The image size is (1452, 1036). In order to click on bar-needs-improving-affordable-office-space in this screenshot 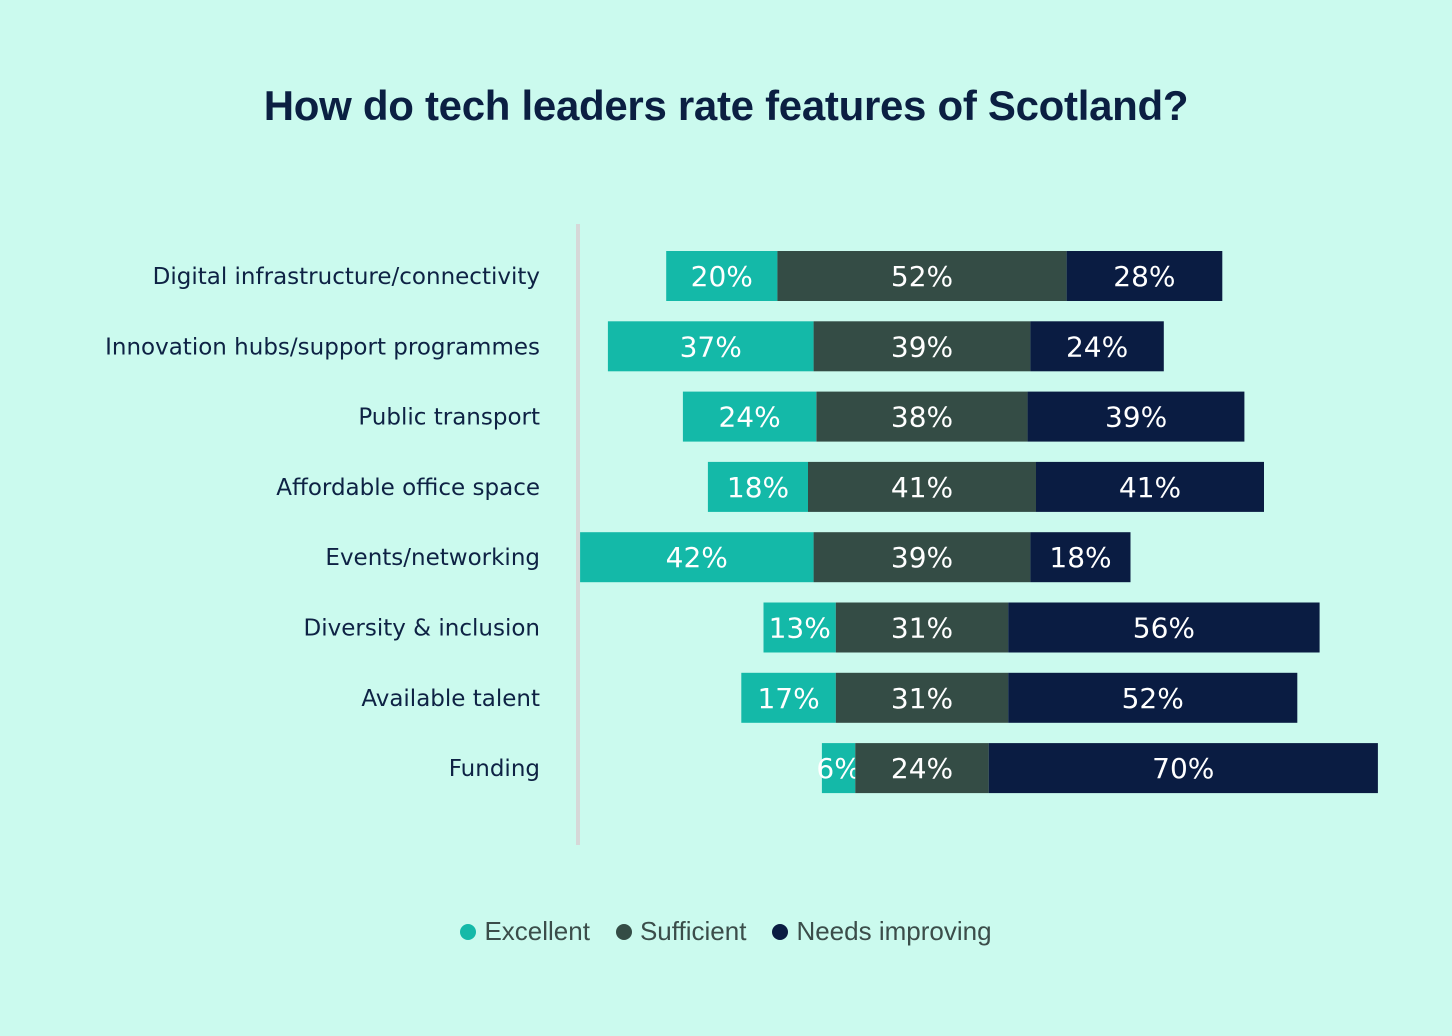, I will do `click(1150, 486)`.